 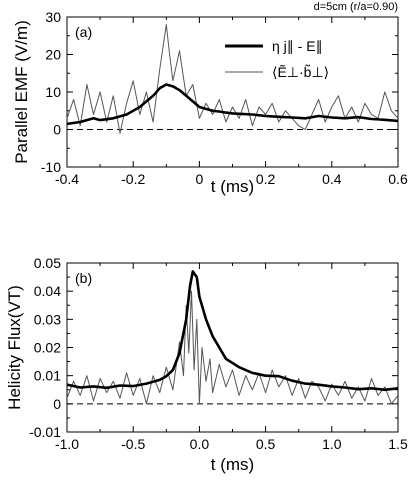 I want to click on x-tick-label: 1.5, so click(x=398, y=444).